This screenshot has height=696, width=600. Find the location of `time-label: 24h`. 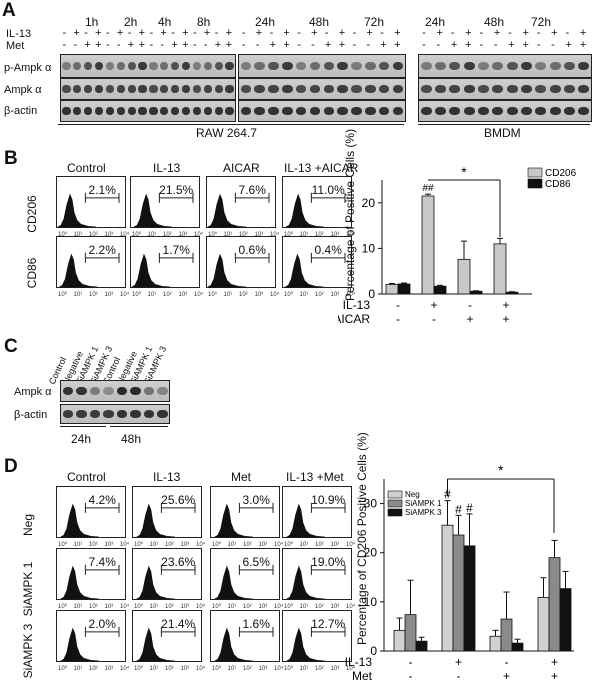

time-label: 24h is located at coordinates (435, 22).